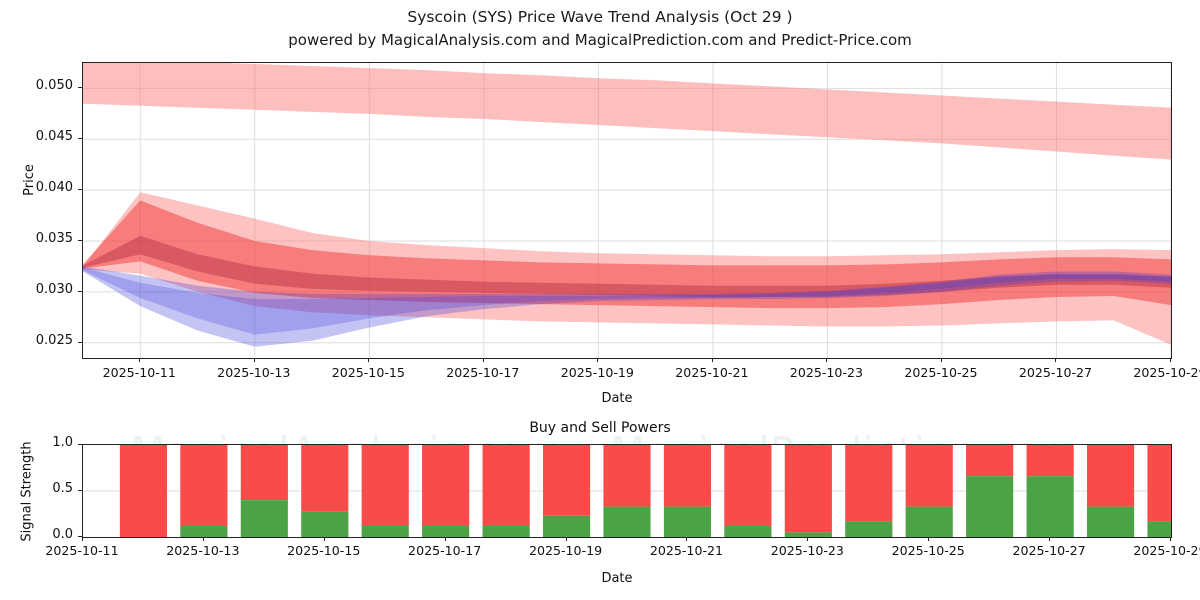 Image resolution: width=1200 pixels, height=600 pixels. I want to click on price-x-tick-label: 2025-10-21, so click(712, 372).